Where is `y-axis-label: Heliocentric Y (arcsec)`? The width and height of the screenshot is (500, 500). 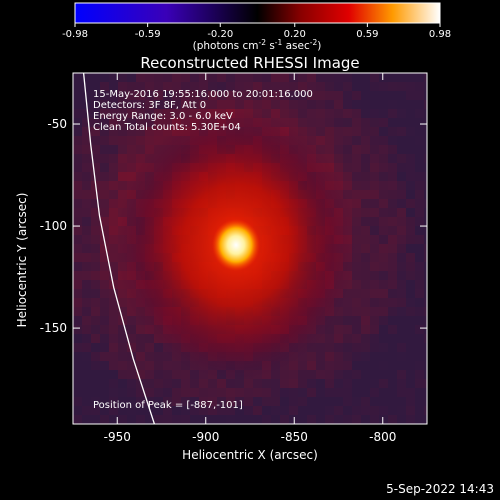
y-axis-label: Heliocentric Y (arcsec) is located at coordinates (22, 260).